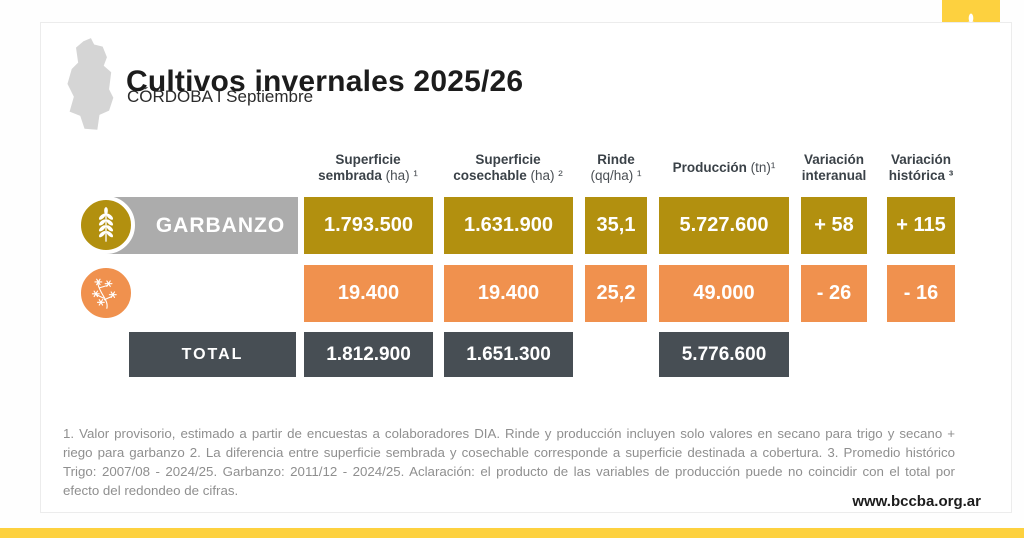 This screenshot has height=538, width=1024. What do you see at coordinates (834, 293) in the screenshot?
I see `garbanzo-variacion-interanual: - 26` at bounding box center [834, 293].